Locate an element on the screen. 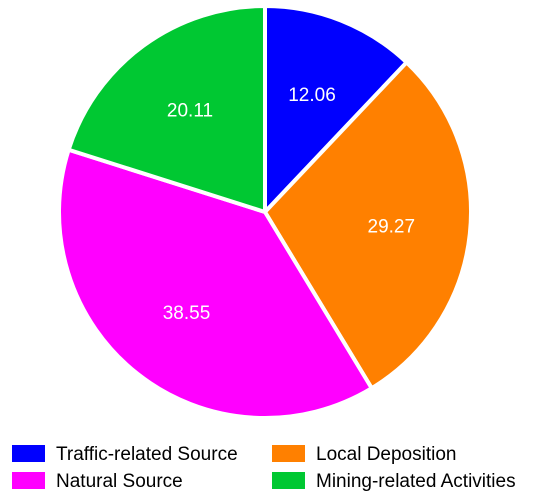 This screenshot has height=497, width=550. legend-swatch-traffic-related-source is located at coordinates (28, 453).